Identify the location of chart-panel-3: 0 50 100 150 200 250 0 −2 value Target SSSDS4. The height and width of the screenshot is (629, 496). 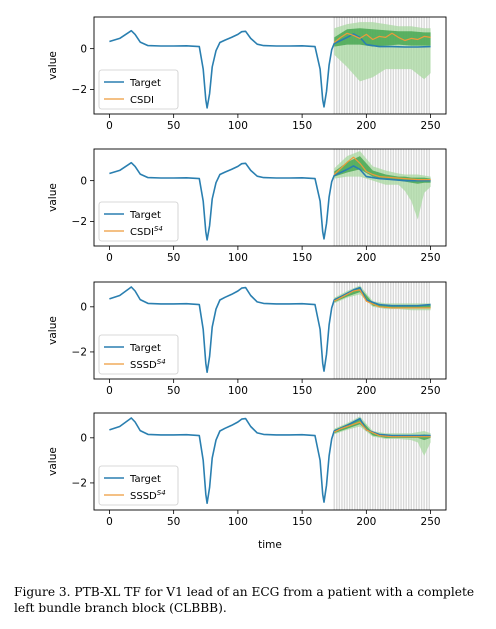
(247, 339).